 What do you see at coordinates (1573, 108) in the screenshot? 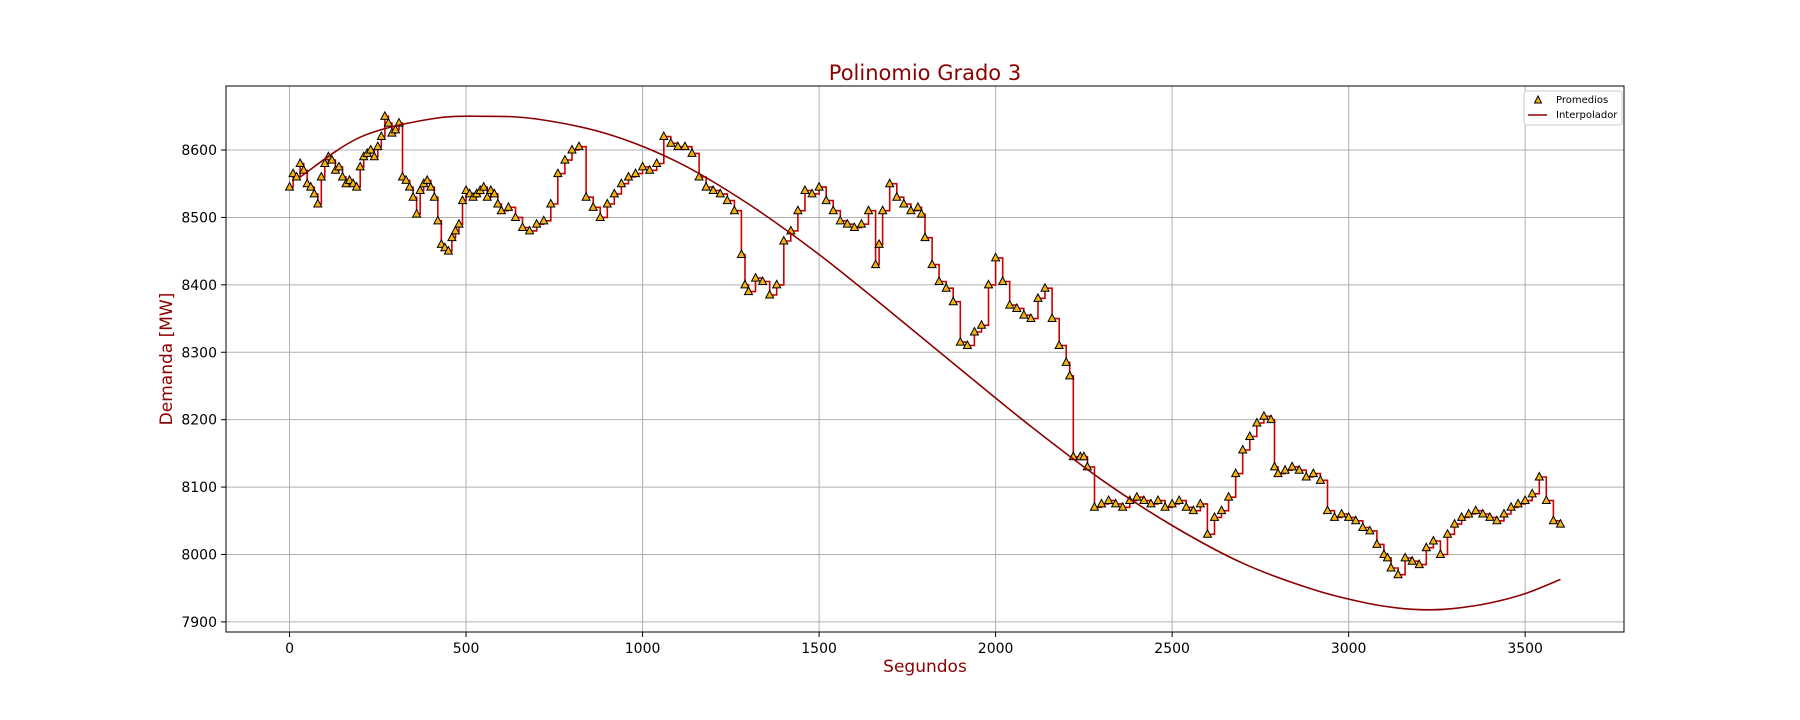
I see `legend: Promedios Interpolador` at bounding box center [1573, 108].